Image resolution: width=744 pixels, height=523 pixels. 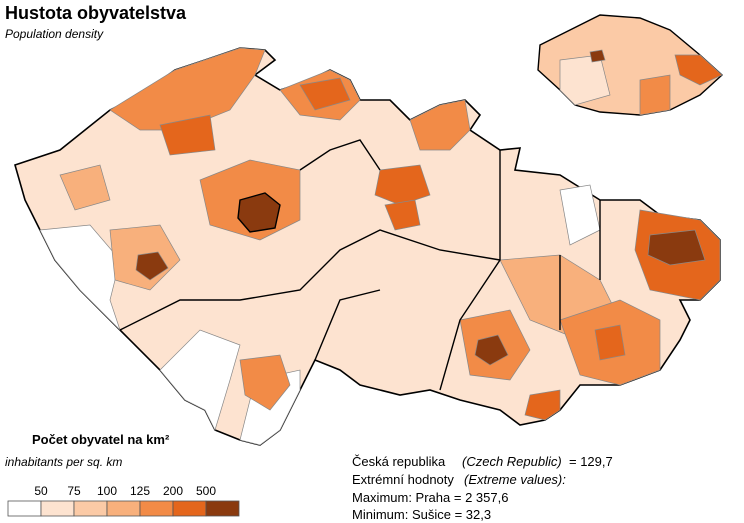 I want to click on extremes-label-en: (Extreme values):, so click(x=515, y=479).